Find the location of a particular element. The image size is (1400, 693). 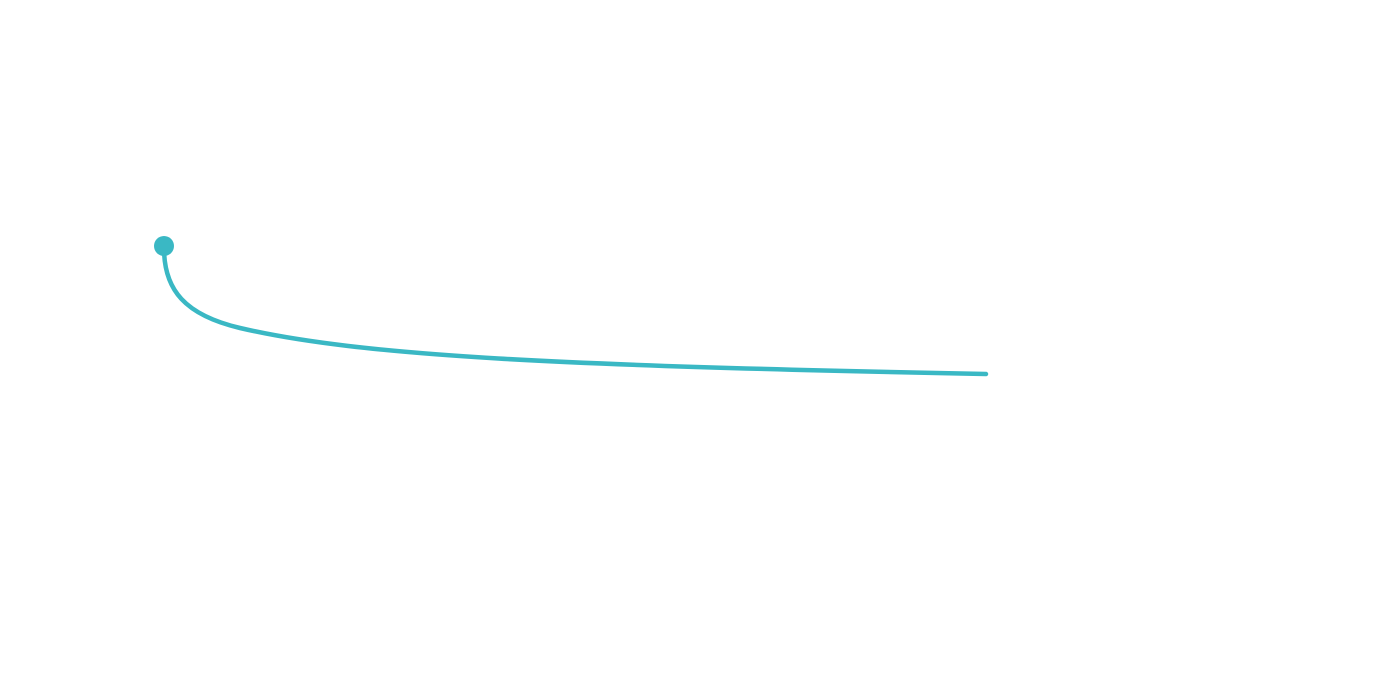

connector-start-dot is located at coordinates (164, 246).